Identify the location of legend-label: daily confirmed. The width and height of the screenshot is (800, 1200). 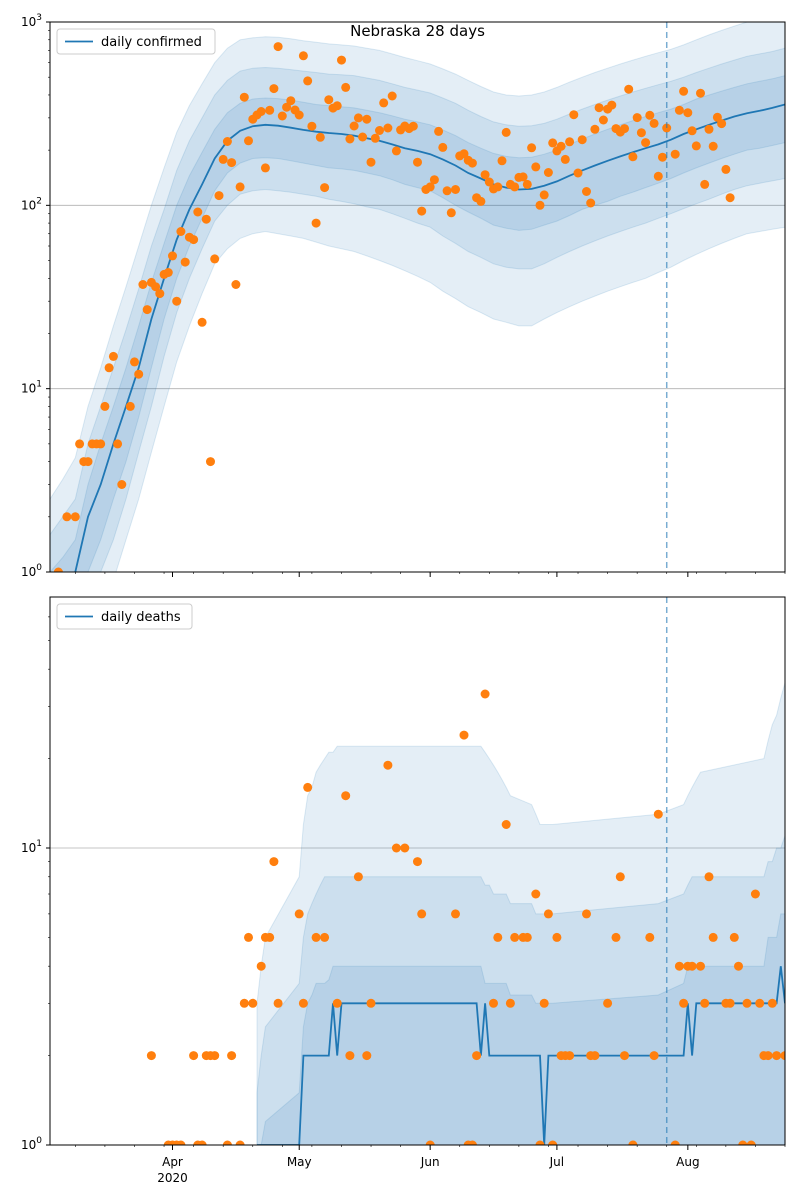
(151, 42).